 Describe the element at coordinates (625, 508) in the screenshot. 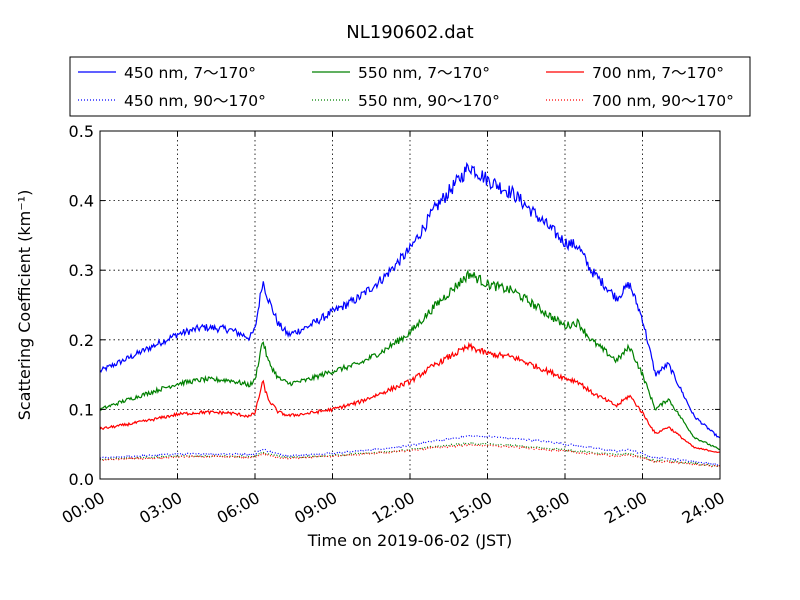

I see `x-tick-label: 21:00` at that location.